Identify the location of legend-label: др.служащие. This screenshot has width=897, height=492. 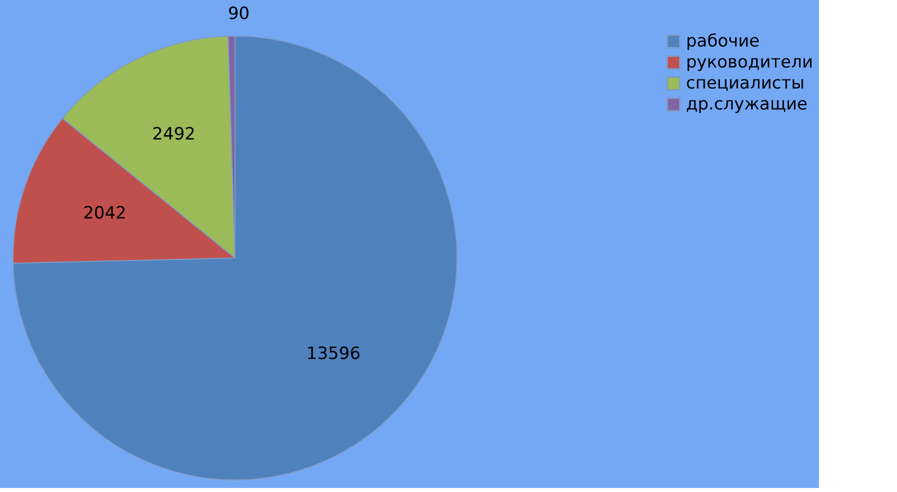
(747, 104).